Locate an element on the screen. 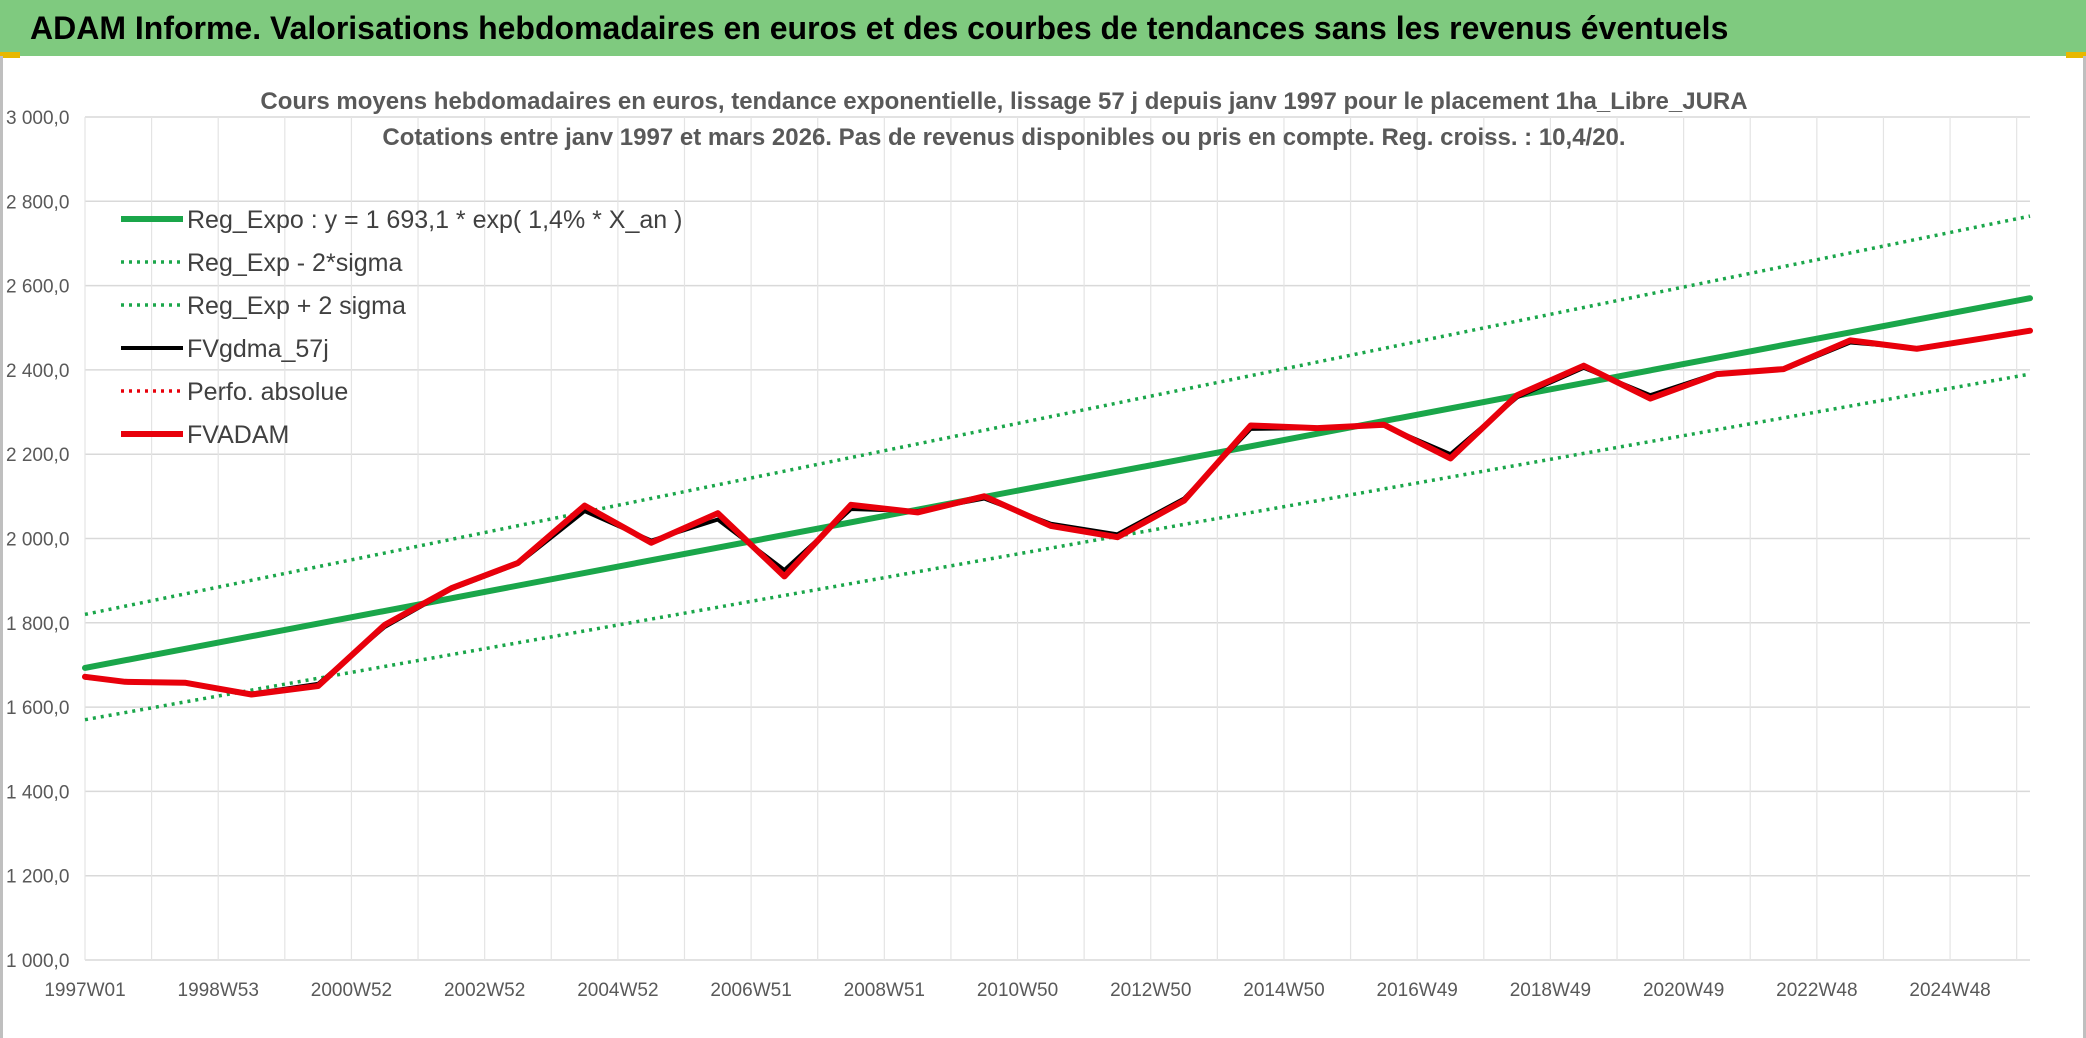 This screenshot has height=1038, width=2086. legend-label-1: Reg_Exp - 2*sigma is located at coordinates (294, 263).